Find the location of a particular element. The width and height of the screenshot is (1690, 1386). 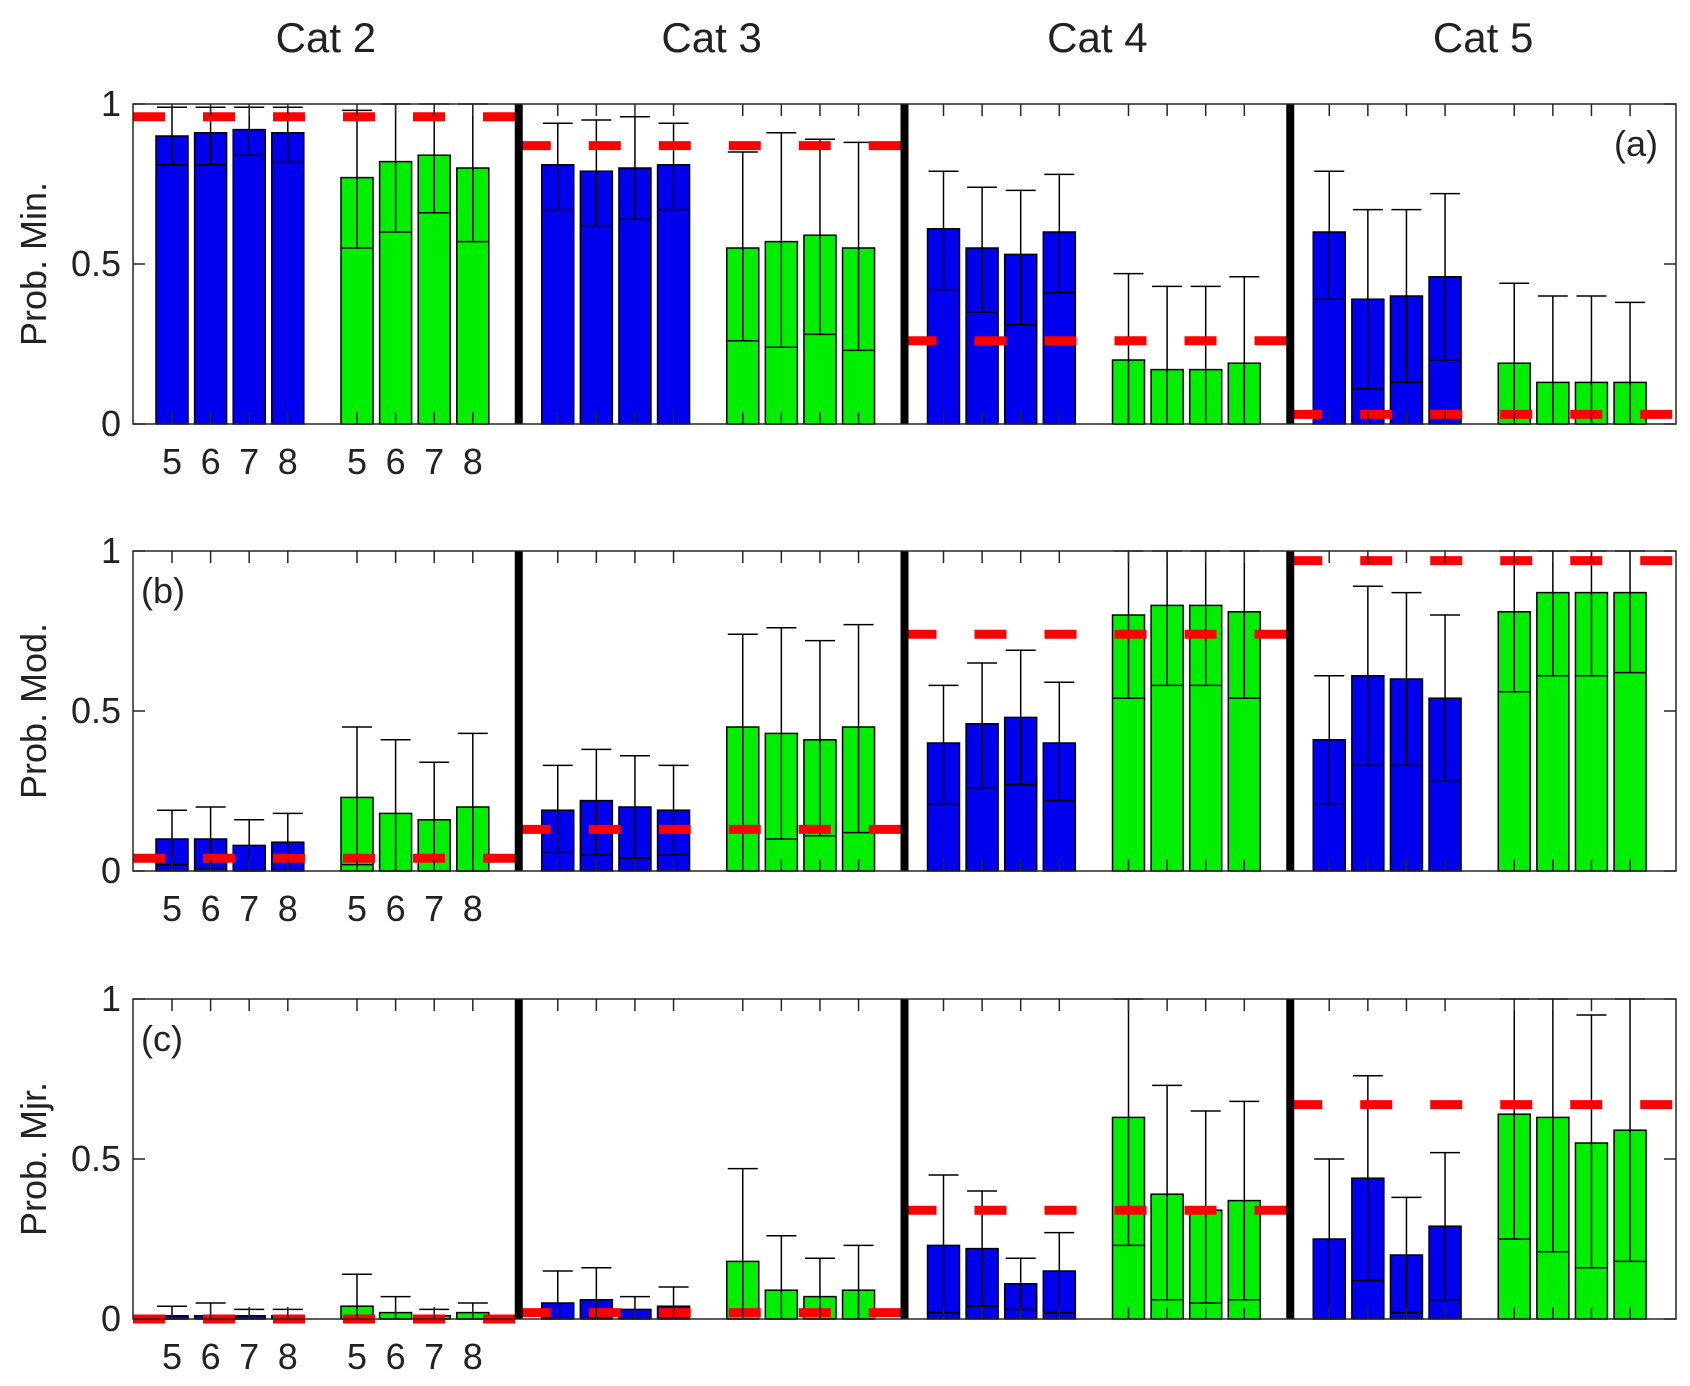

panel-label: (b) is located at coordinates (163, 590).